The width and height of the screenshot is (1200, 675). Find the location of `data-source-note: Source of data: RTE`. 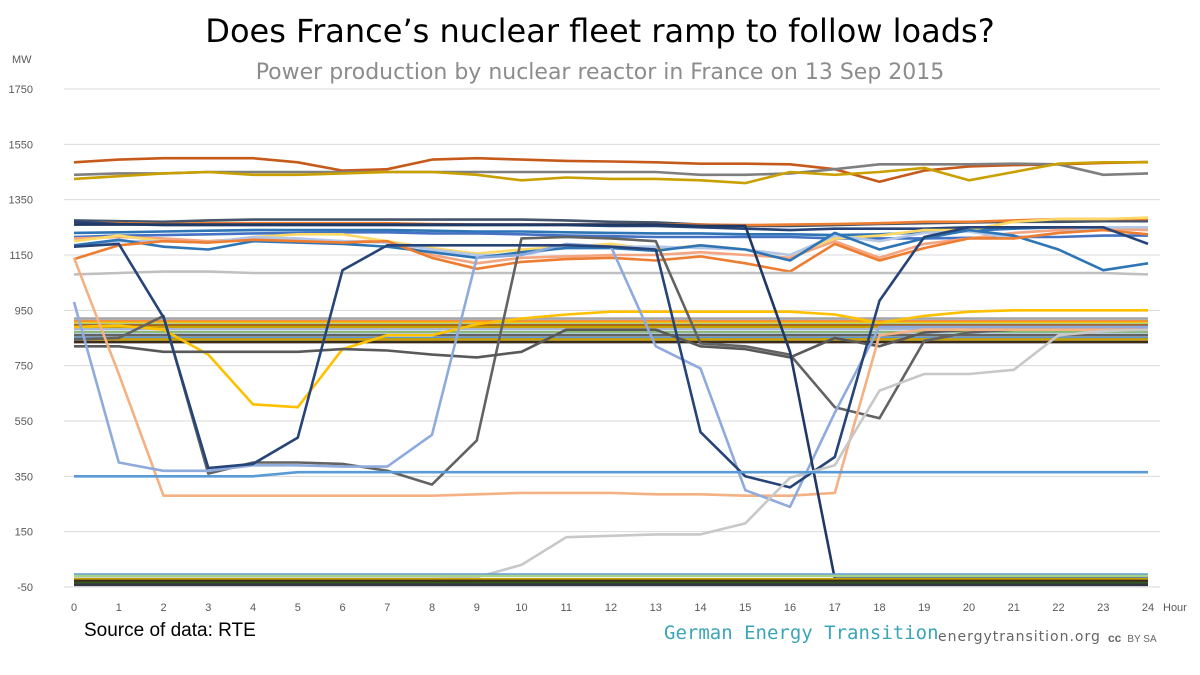

data-source-note: Source of data: RTE is located at coordinates (170, 630).